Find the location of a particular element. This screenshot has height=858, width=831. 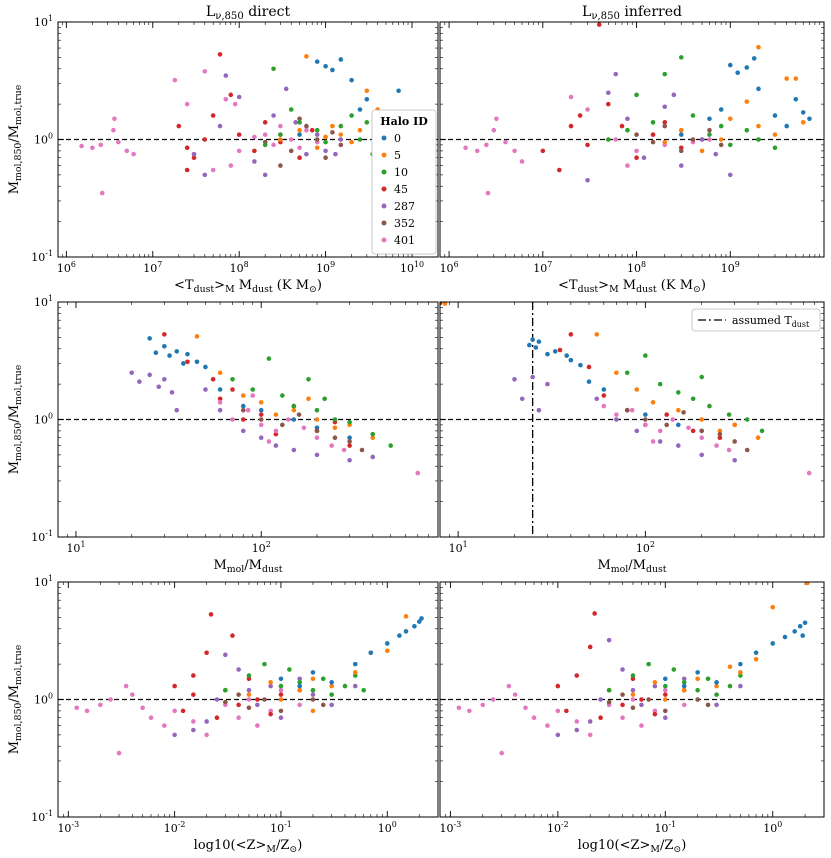

legend-label-0: 0 is located at coordinates (397, 138).